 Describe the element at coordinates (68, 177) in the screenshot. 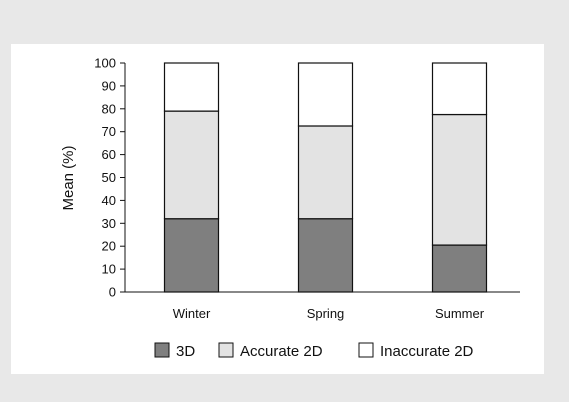

I see `y-axis-title: Mean (%)` at that location.